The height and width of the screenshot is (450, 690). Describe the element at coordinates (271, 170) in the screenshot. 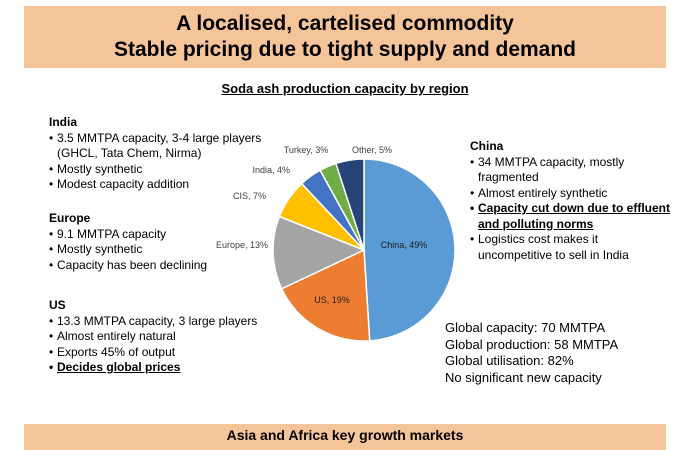

I see `slice-label-india: India, 4%` at that location.